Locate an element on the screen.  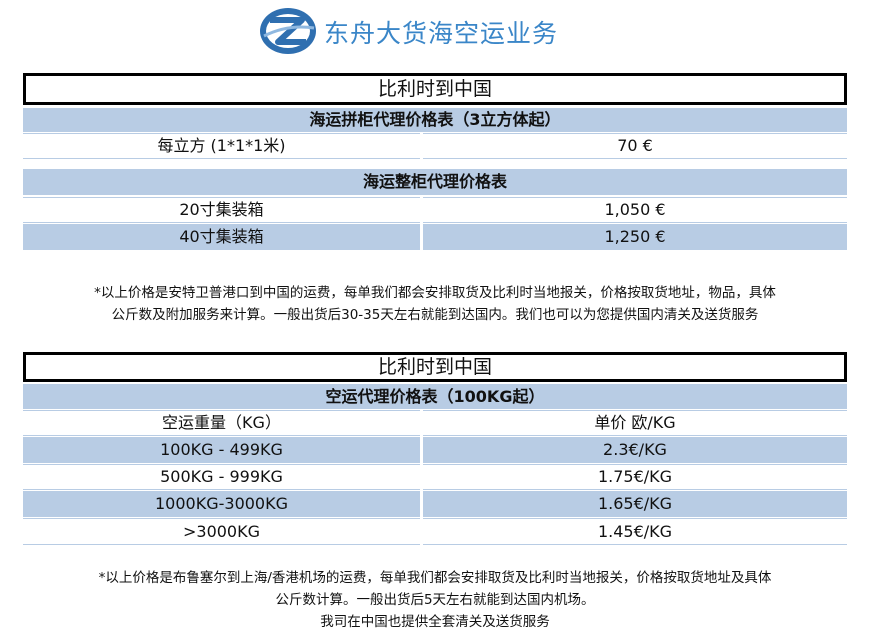
air-weight: >3000KG is located at coordinates (221, 531).